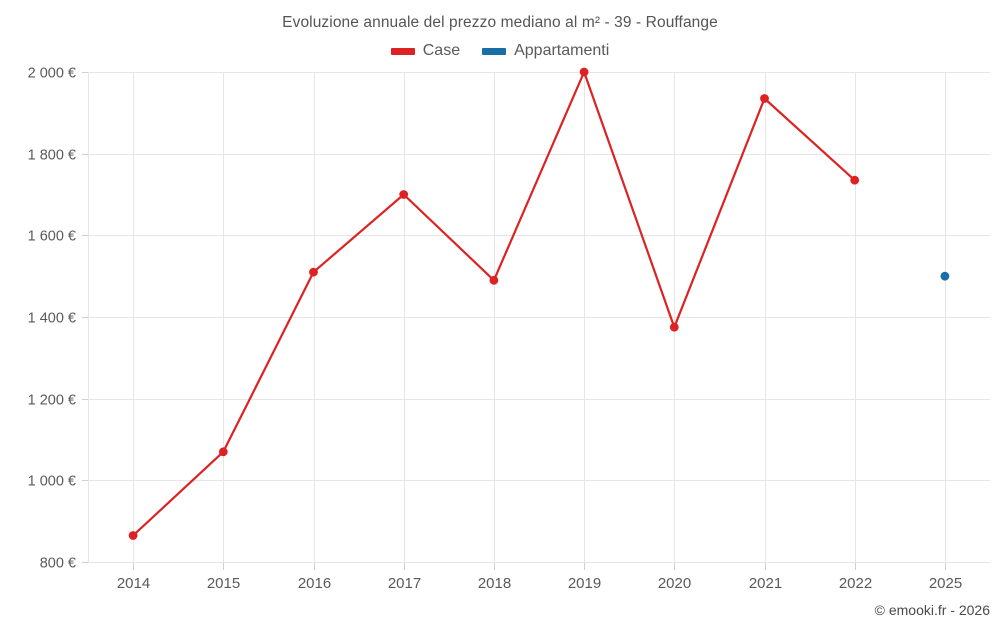 The width and height of the screenshot is (1000, 625). I want to click on x-tick-label: 2019, so click(584, 583).